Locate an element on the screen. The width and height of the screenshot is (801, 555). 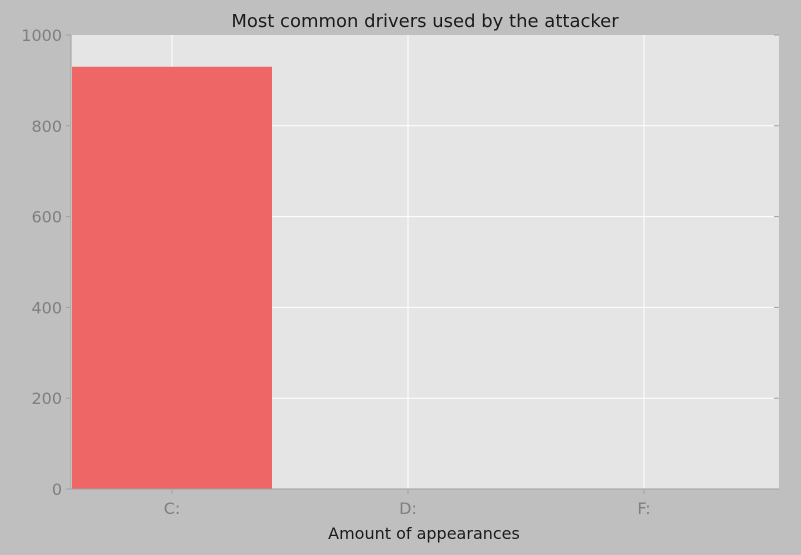
x-axis-label: Amount of appearances is located at coordinates (424, 533).